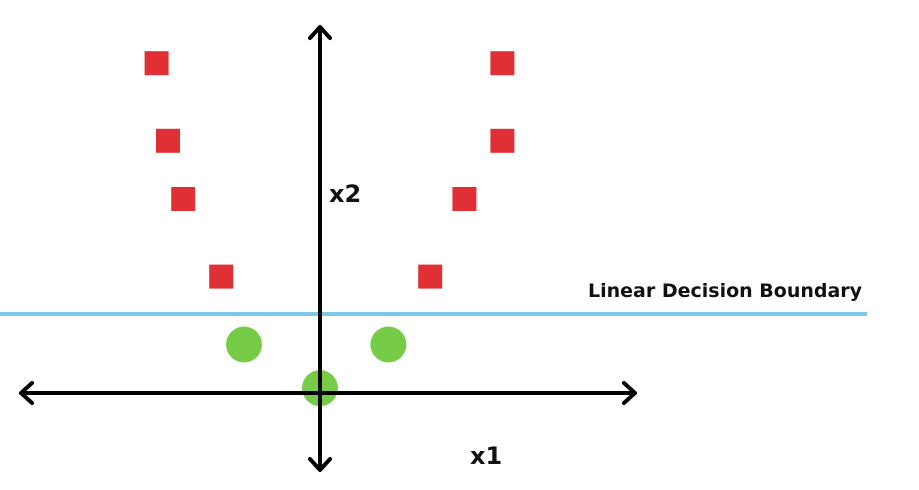  Describe the element at coordinates (345, 194) in the screenshot. I see `x2-axis-label: x2` at that location.